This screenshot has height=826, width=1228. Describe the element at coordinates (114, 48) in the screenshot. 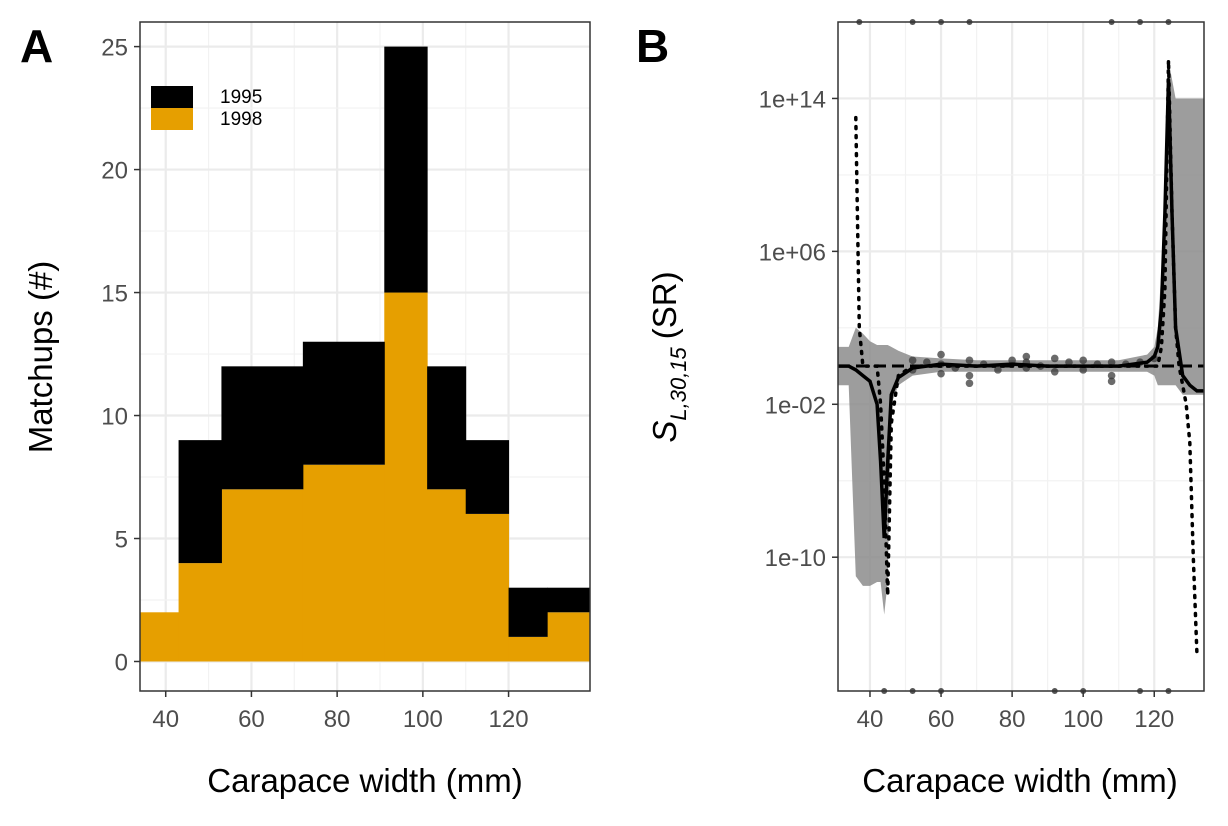

I see `panel-a-y-tick-label: 25` at that location.